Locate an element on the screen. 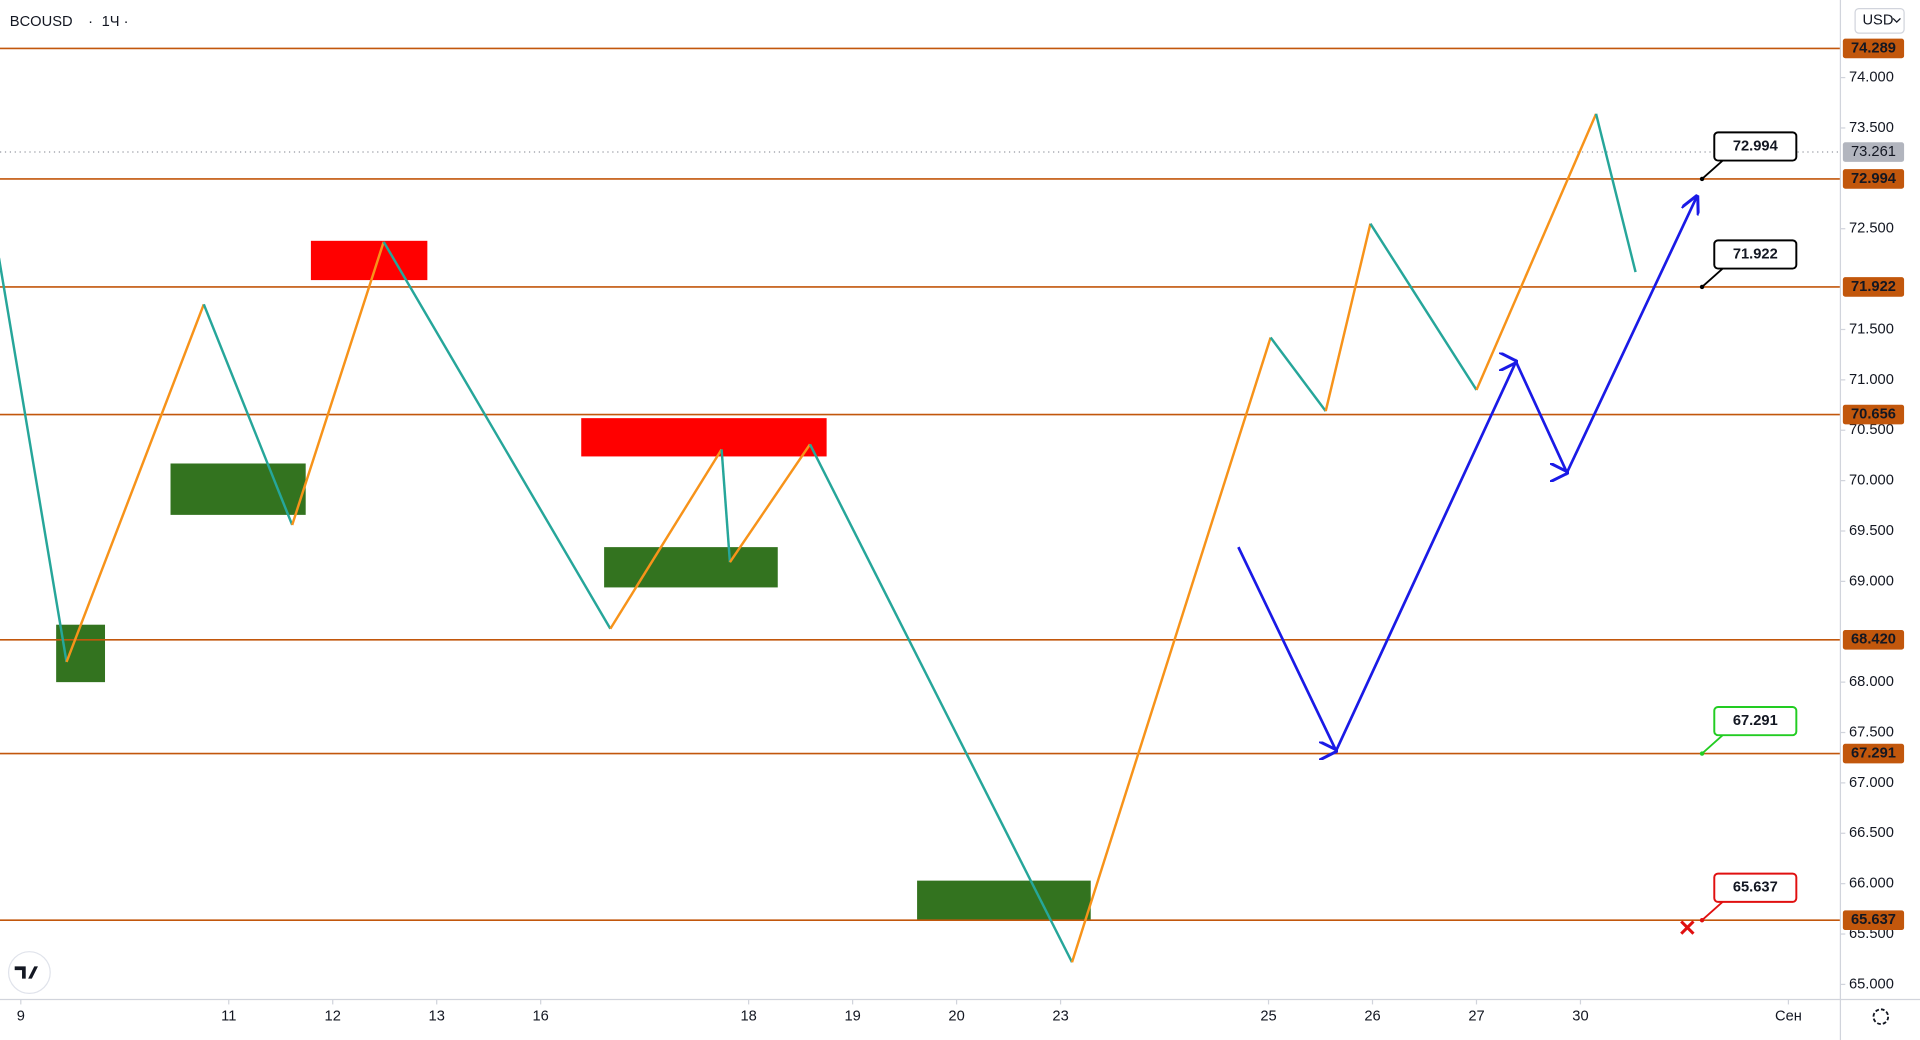 The height and width of the screenshot is (1040, 1920). y-tick-label: 74.000 is located at coordinates (1871, 77).